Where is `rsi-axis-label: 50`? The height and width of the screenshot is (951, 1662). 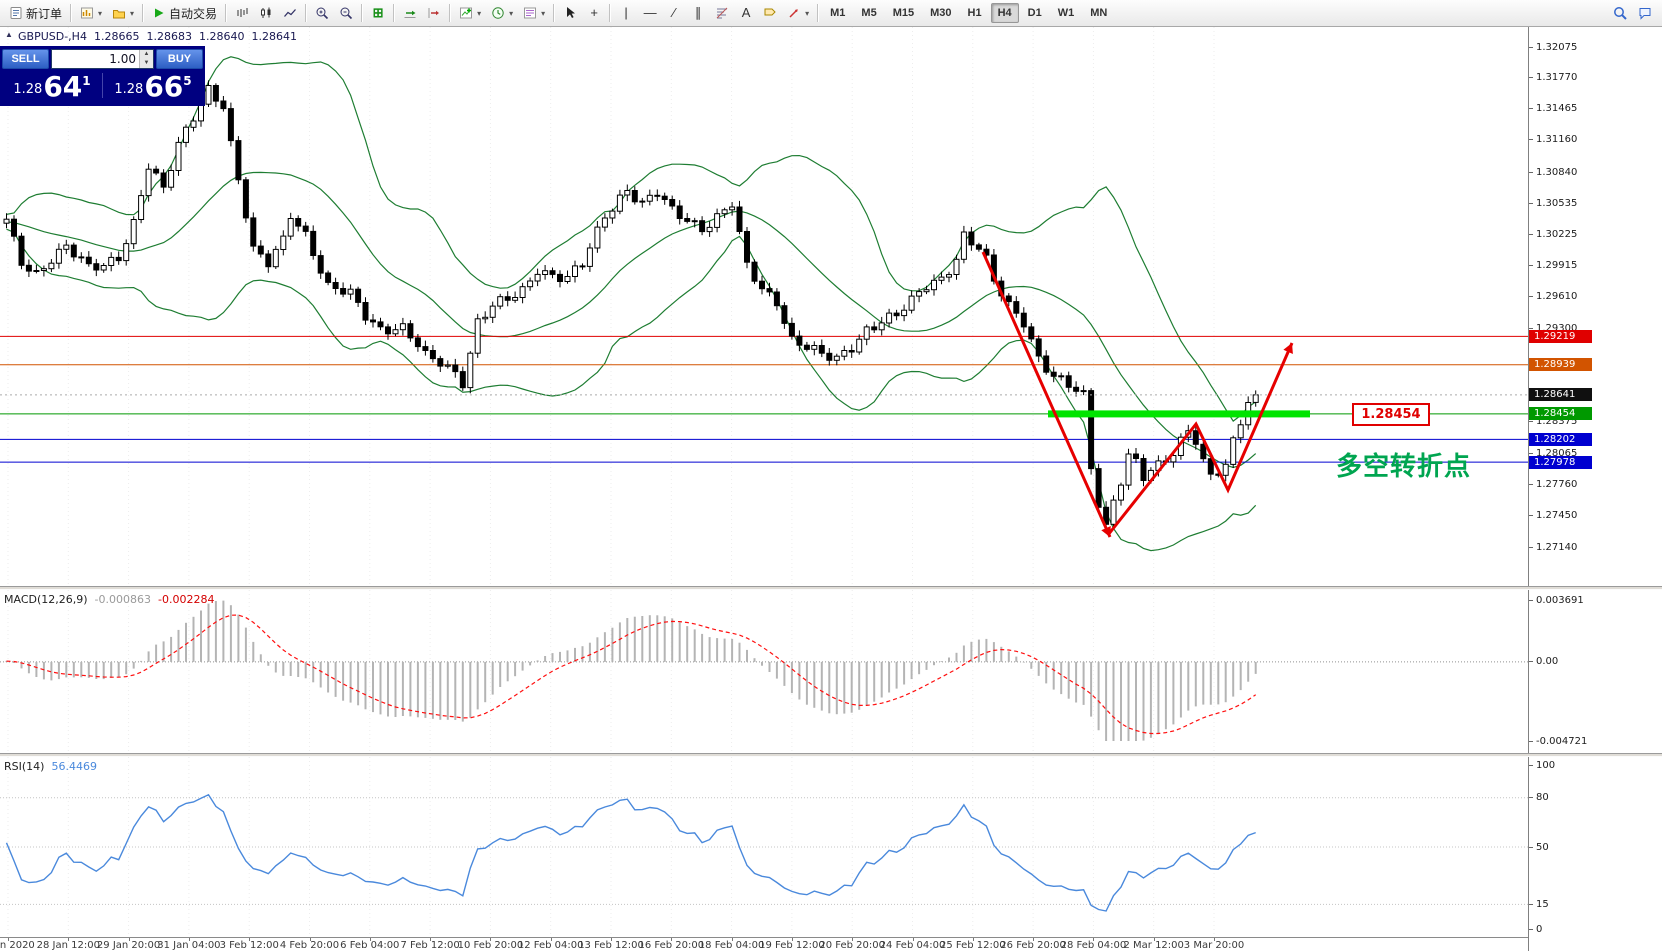
rsi-axis-label: 50 is located at coordinates (1539, 847).